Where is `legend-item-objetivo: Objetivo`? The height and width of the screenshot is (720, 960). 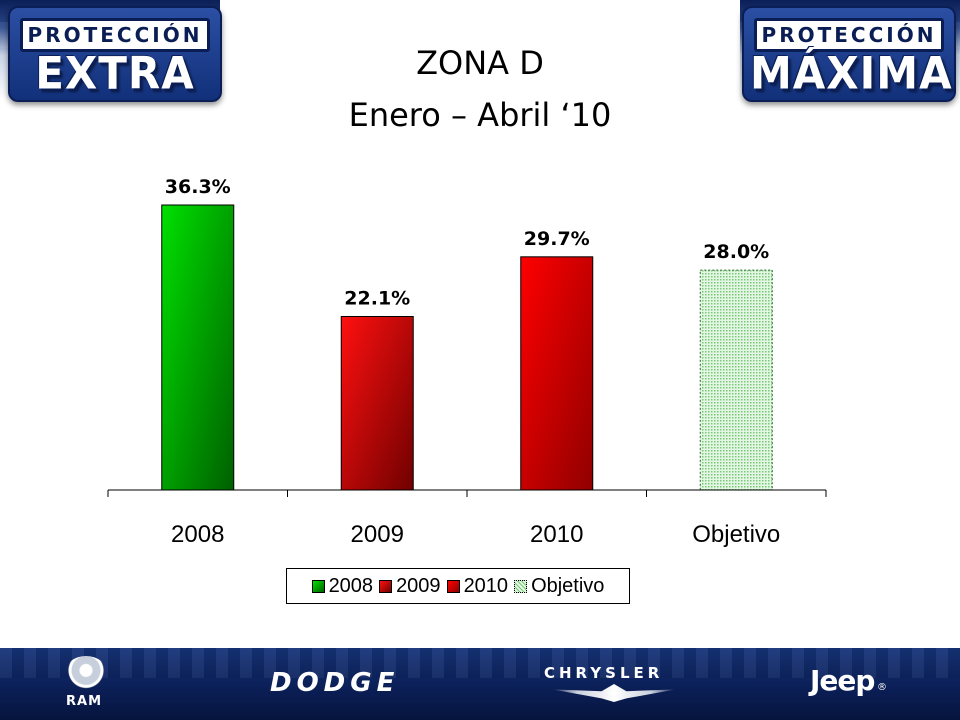 legend-item-objetivo: Objetivo is located at coordinates (559, 586).